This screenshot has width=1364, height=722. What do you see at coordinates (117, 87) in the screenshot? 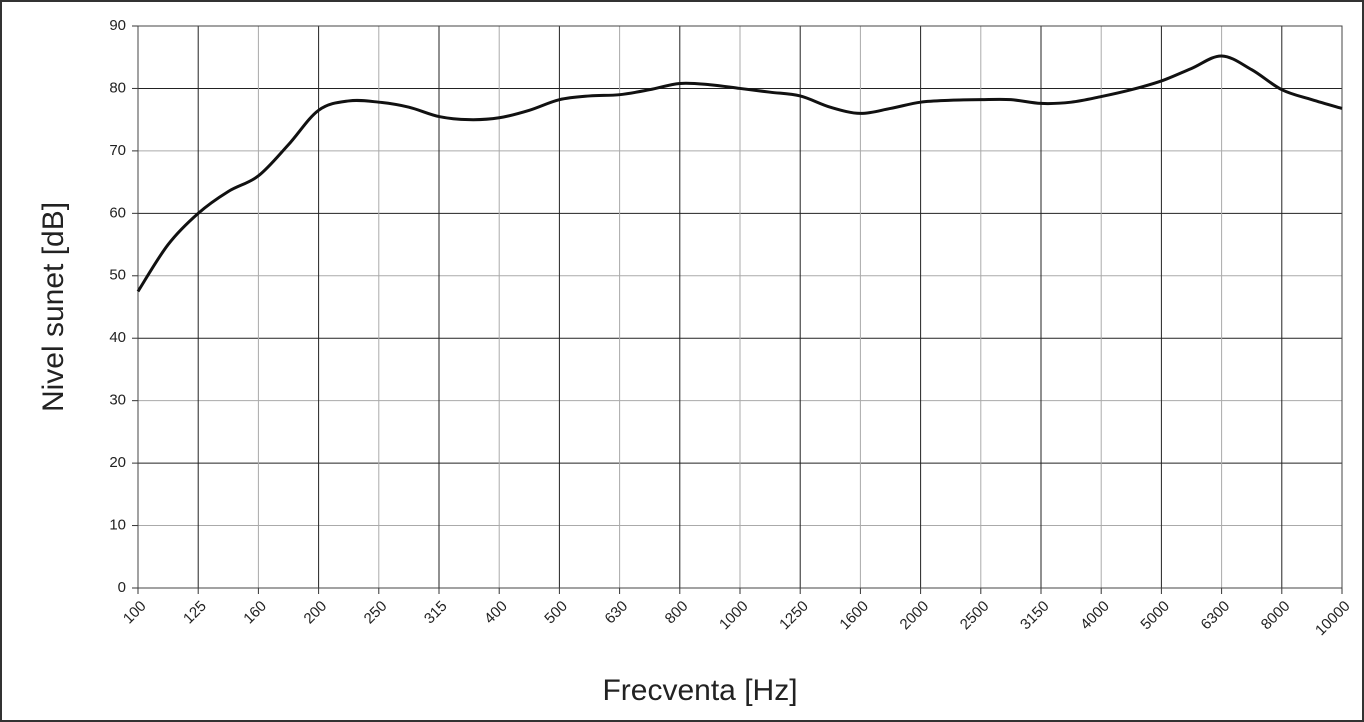
I see `y-tick-label: 80` at bounding box center [117, 87].